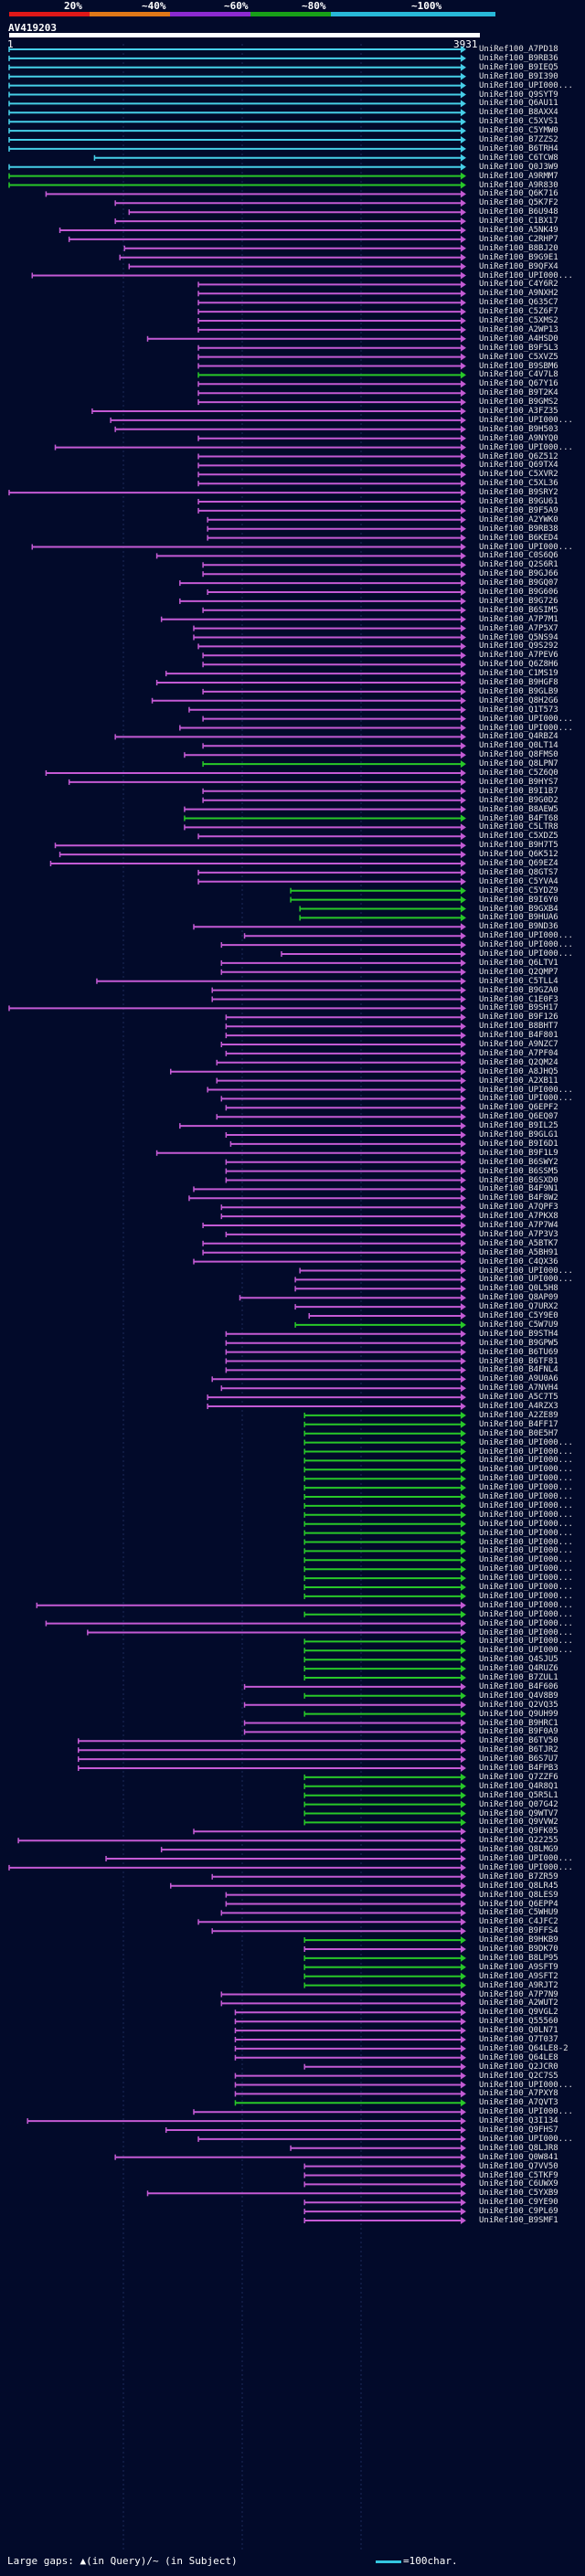  I want to click on hit-label: UniRef100_B9IL25, so click(518, 1126).